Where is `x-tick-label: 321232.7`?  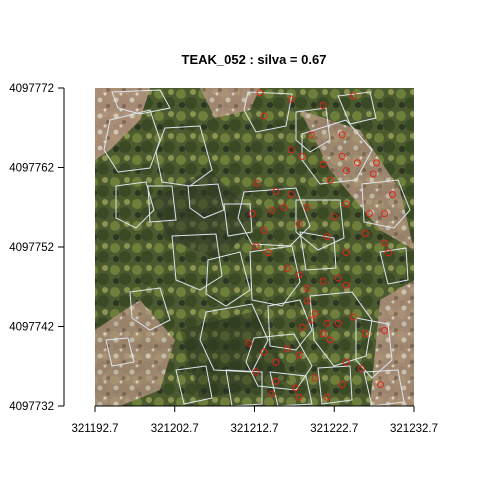
x-tick-label: 321232.7 is located at coordinates (414, 429).